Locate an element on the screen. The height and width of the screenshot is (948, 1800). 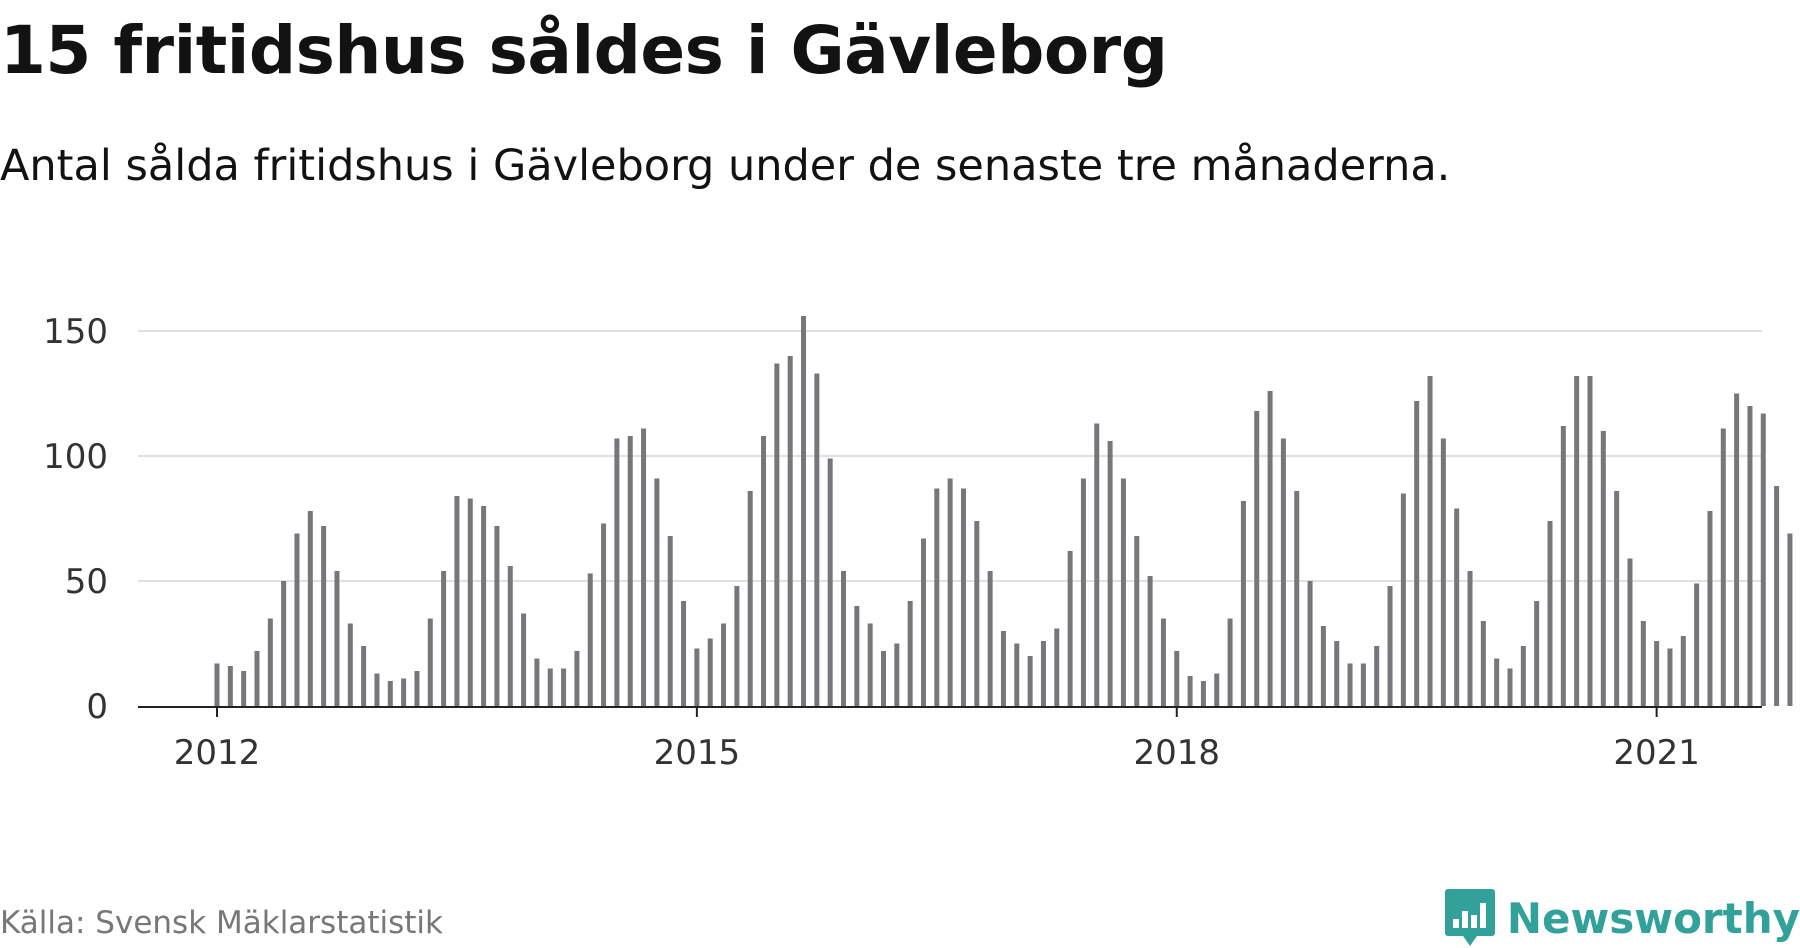
y-axis-tick-labels: 0 50 100 150 is located at coordinates (75, 519).